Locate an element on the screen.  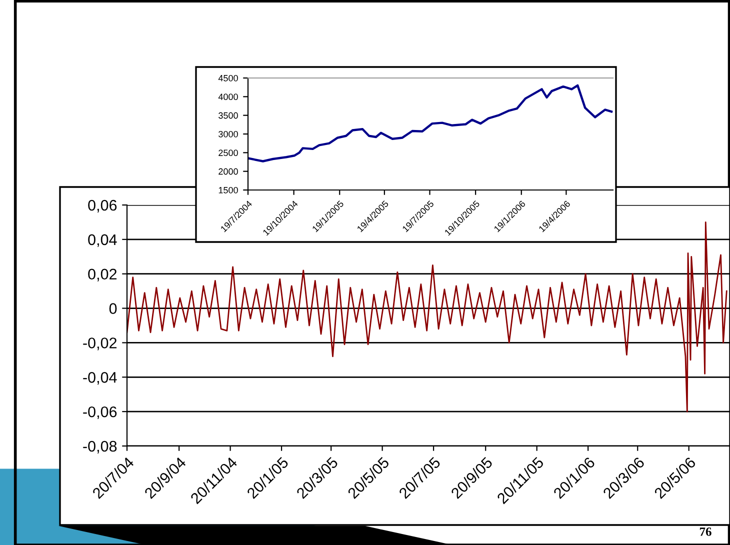
y-tick-label: -0,04 is located at coordinates (100, 378).